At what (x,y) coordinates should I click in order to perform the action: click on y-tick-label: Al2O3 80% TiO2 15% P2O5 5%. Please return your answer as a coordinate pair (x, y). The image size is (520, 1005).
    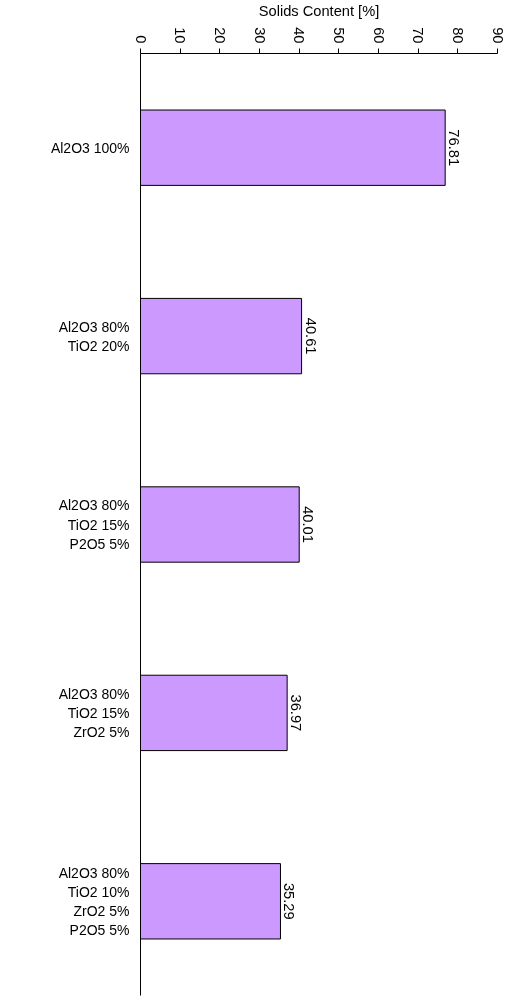
    Looking at the image, I should click on (94, 524).